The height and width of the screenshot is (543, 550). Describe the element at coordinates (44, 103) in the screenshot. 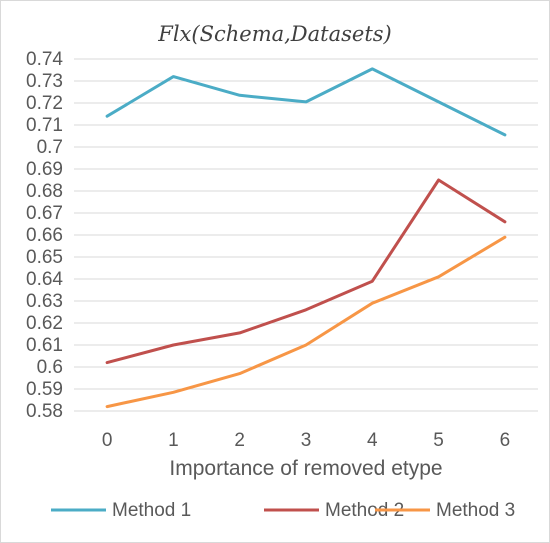

I see `y-tick-label: 0.72` at that location.